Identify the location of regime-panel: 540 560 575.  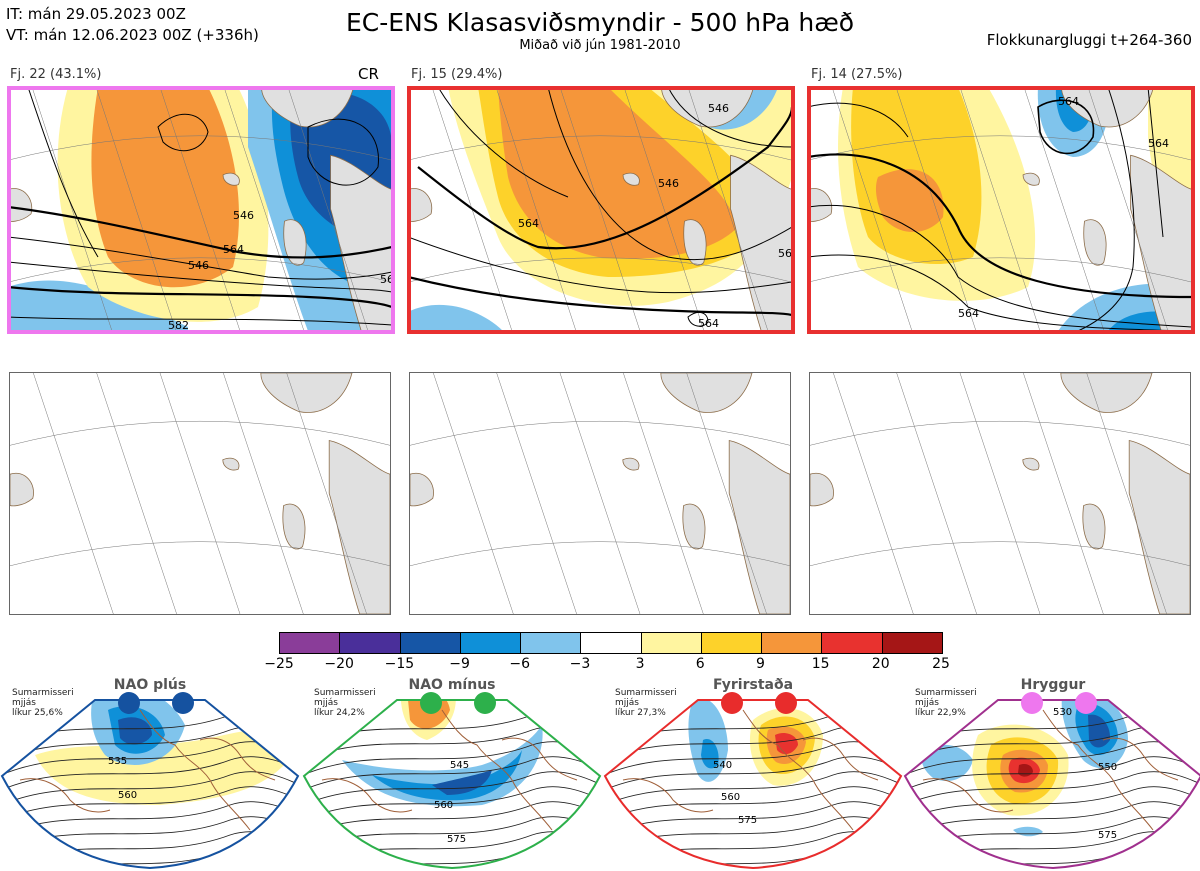
(753, 775).